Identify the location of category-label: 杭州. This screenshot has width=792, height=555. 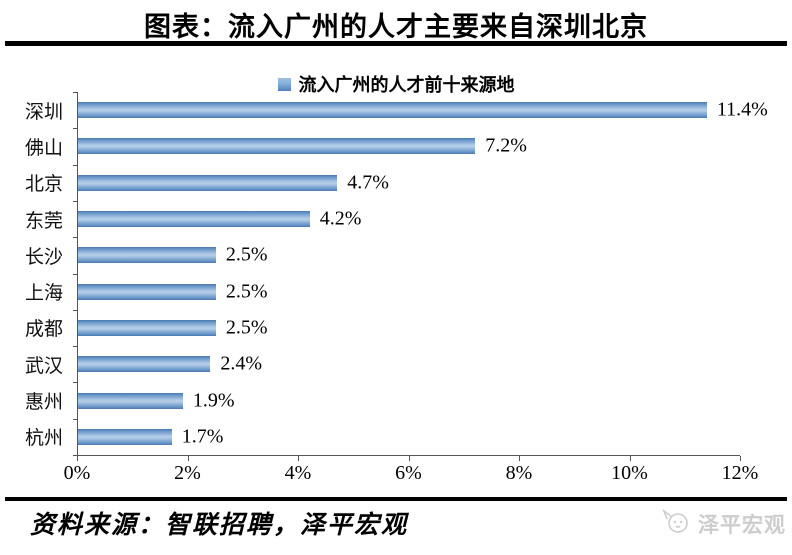
(43, 439).